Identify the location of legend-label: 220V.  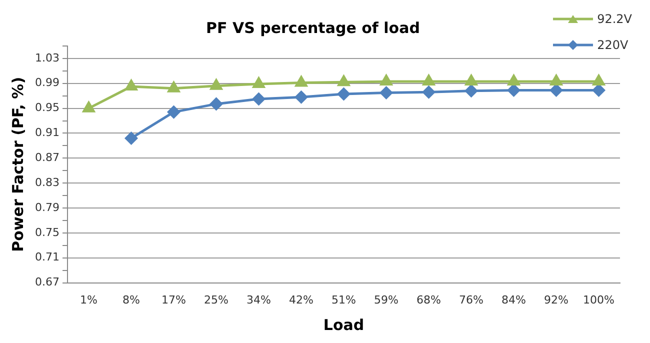
(612, 45).